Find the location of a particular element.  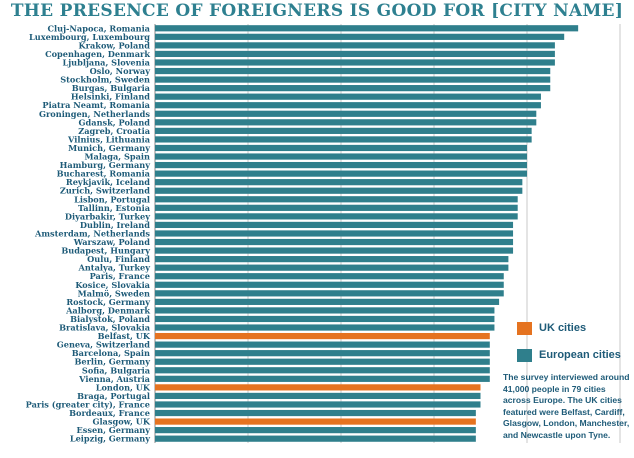

category-label: London, UK is located at coordinates (123, 387).